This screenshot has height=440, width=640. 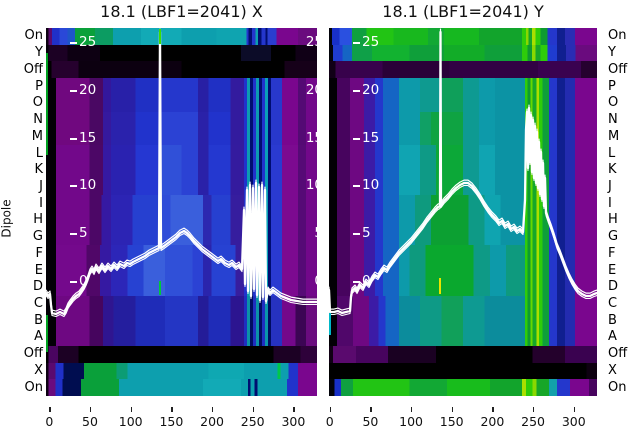 What do you see at coordinates (311, 137) in the screenshot?
I see `ytick-label-right: 15` at bounding box center [311, 137].